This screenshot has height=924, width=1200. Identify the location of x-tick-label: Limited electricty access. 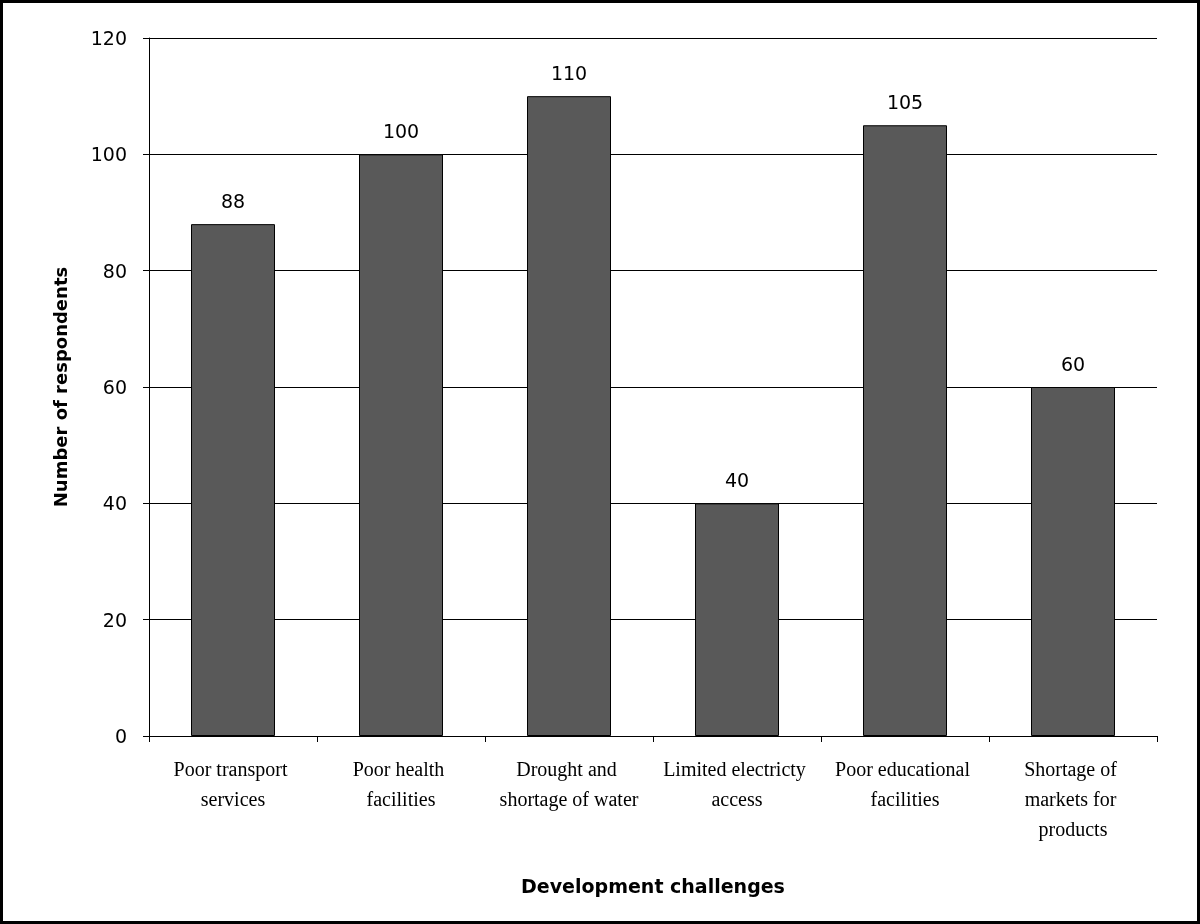
(737, 784).